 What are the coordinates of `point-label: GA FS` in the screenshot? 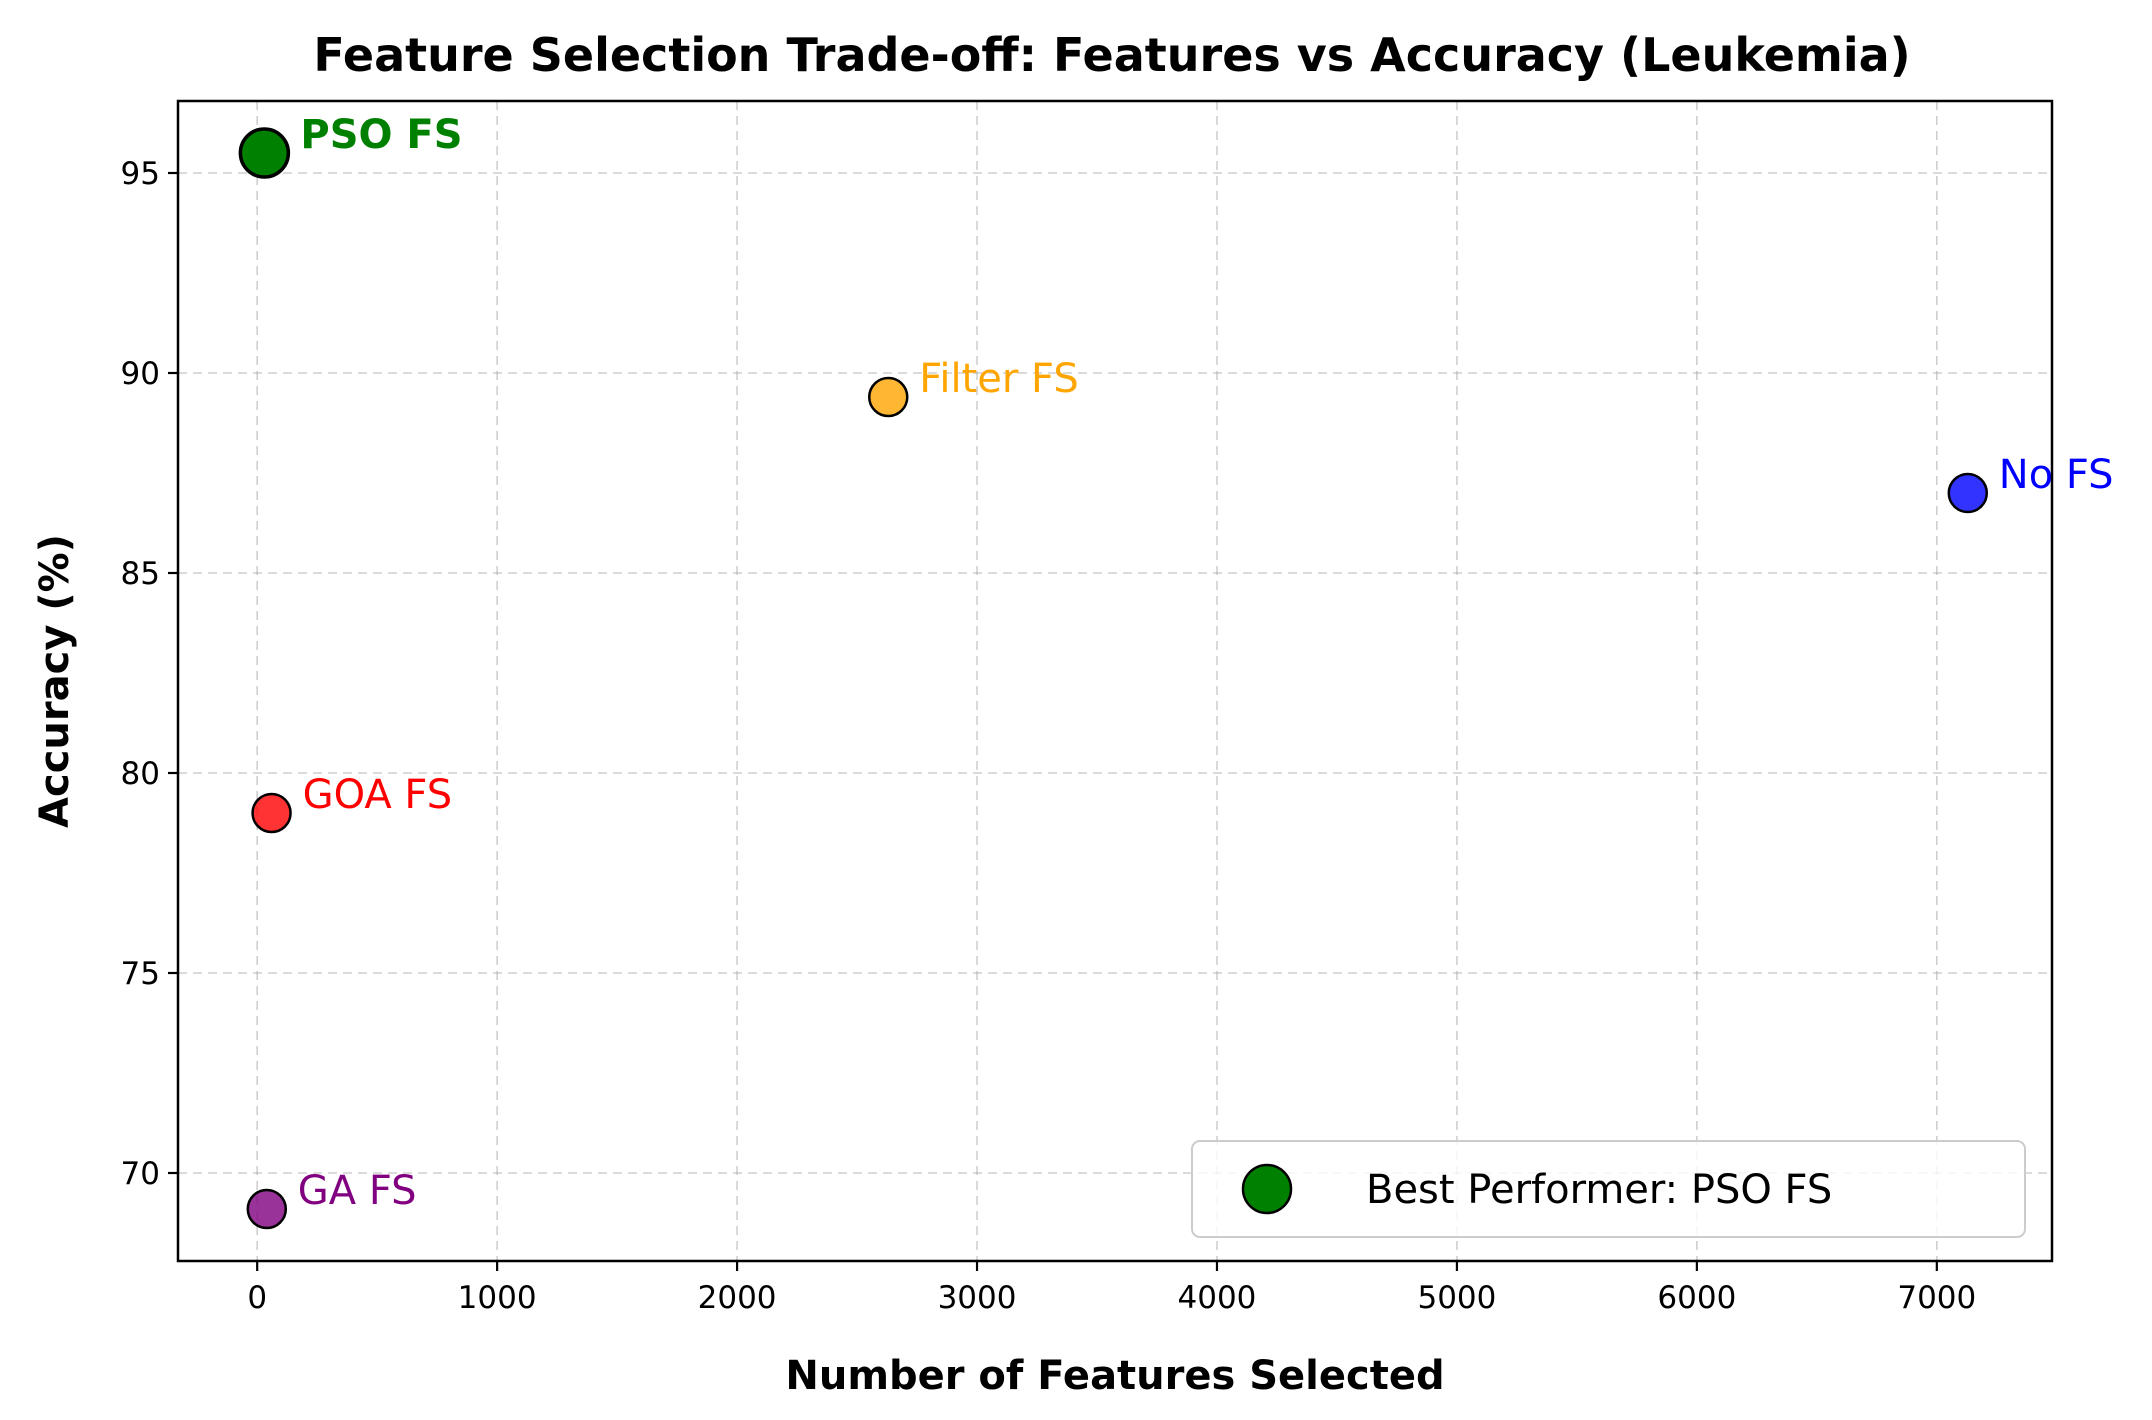 It's located at (357, 1191).